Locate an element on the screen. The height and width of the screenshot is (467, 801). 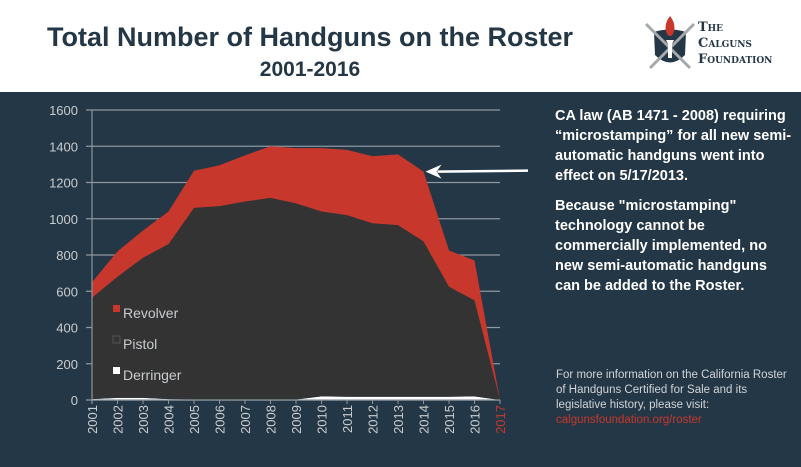
y-tick-label: 200 is located at coordinates (67, 364).